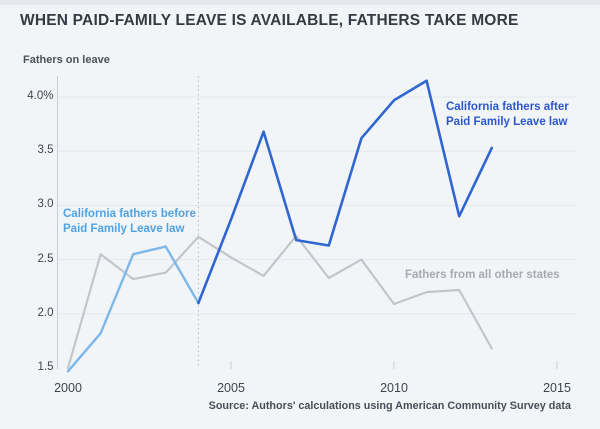 The height and width of the screenshot is (429, 600). Describe the element at coordinates (45, 204) in the screenshot. I see `y-tick-label: 3.0` at that location.